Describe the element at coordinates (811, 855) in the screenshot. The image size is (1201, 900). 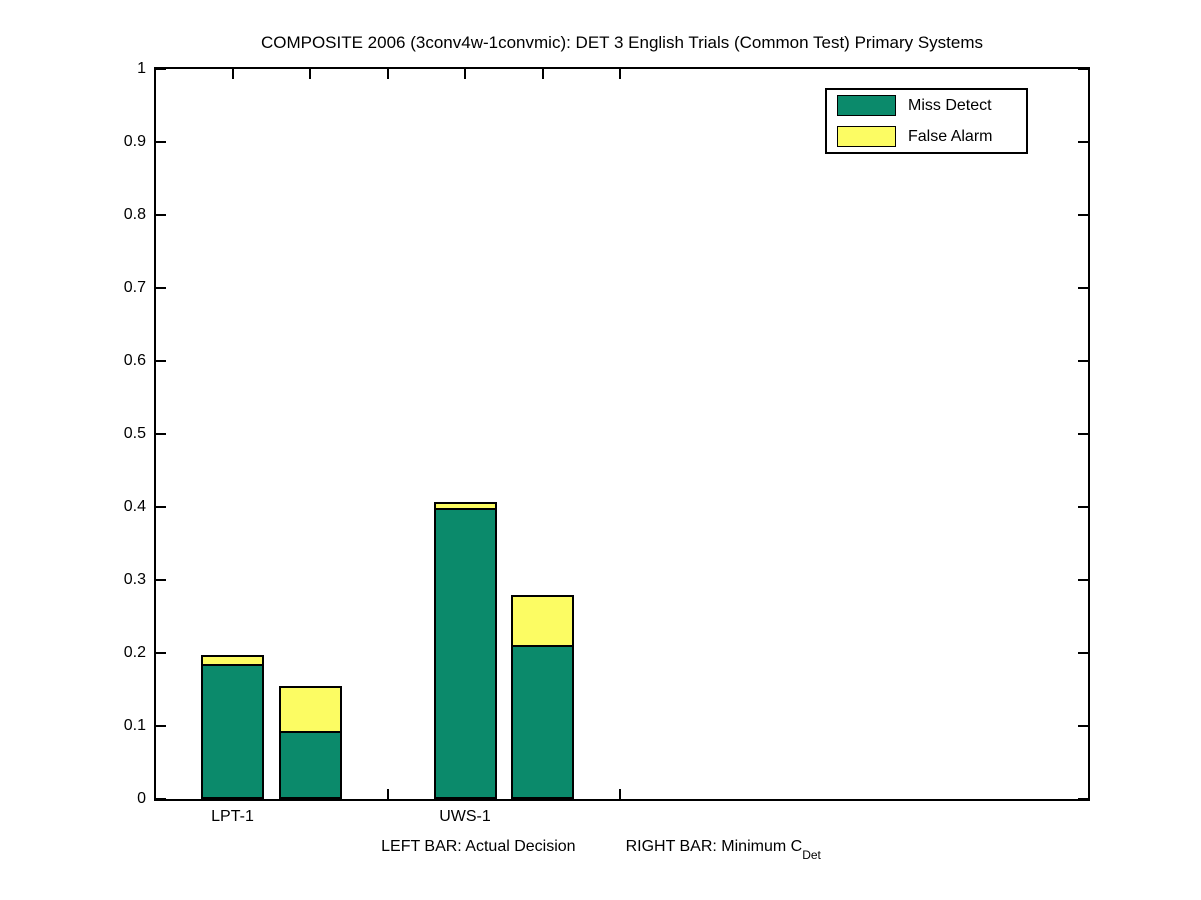
I see `footnote-cdet-subscript: Det` at that location.